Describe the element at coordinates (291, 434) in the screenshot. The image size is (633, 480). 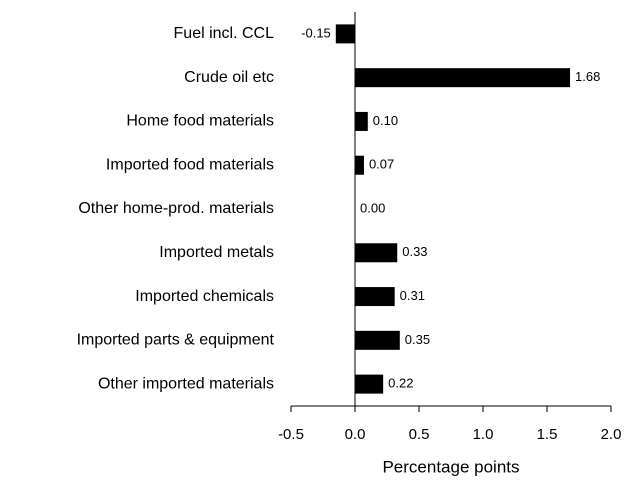
I see `x-tick-label: -0.5` at that location.